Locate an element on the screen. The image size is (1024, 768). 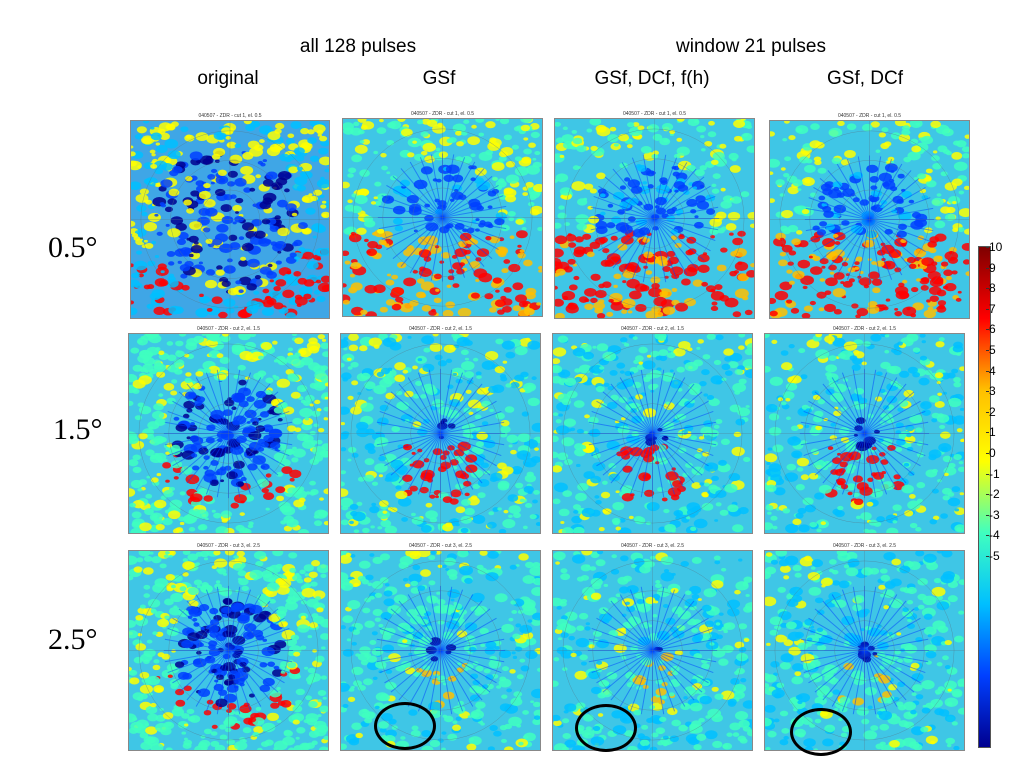
colorbar-tick-label: -4 is located at coordinates (993, 535).